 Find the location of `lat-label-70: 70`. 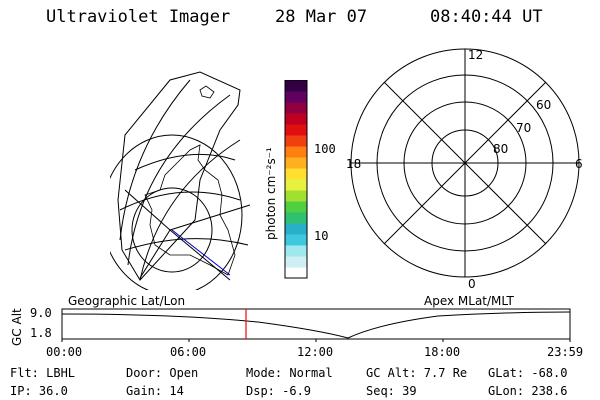

lat-label-70: 70 is located at coordinates (523, 128).